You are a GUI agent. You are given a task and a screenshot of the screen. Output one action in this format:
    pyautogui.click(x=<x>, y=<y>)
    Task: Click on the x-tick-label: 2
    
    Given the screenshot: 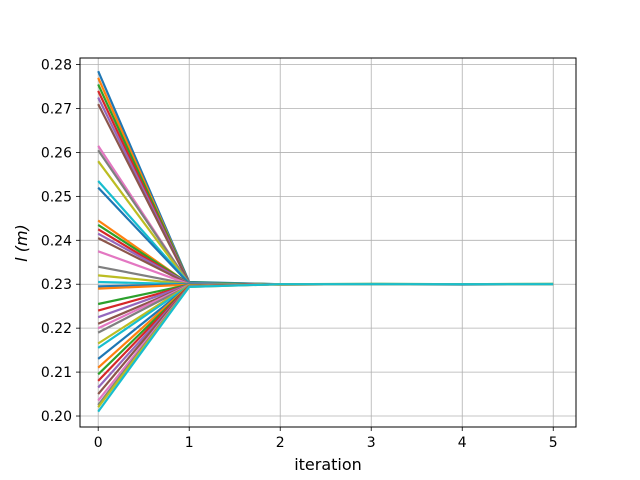 What is the action you would take?
    pyautogui.click(x=280, y=443)
    